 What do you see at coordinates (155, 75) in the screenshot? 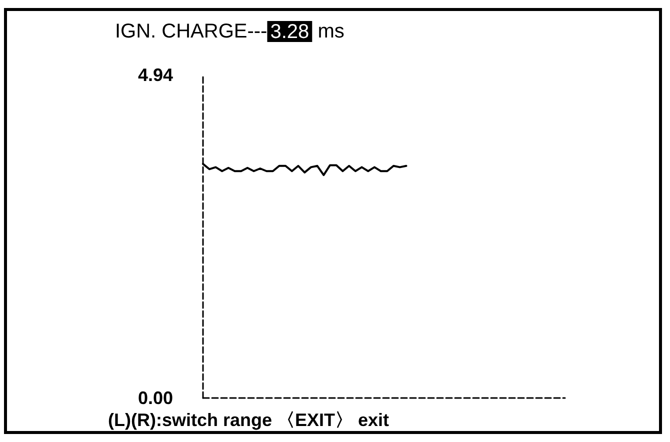
I see `y-tick-label: 4.94` at bounding box center [155, 75].